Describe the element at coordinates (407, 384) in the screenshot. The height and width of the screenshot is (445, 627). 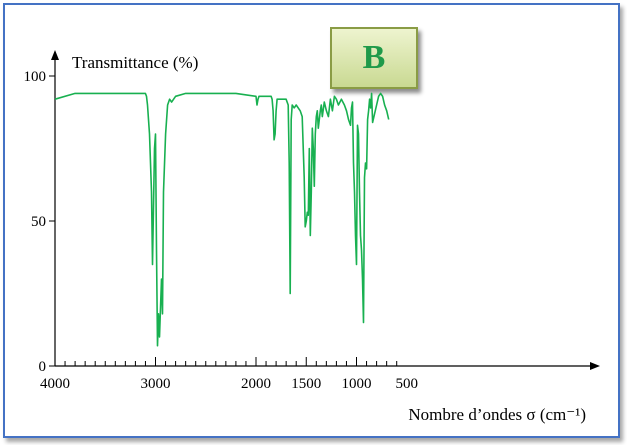
I see `x-tick-label: 500` at that location.